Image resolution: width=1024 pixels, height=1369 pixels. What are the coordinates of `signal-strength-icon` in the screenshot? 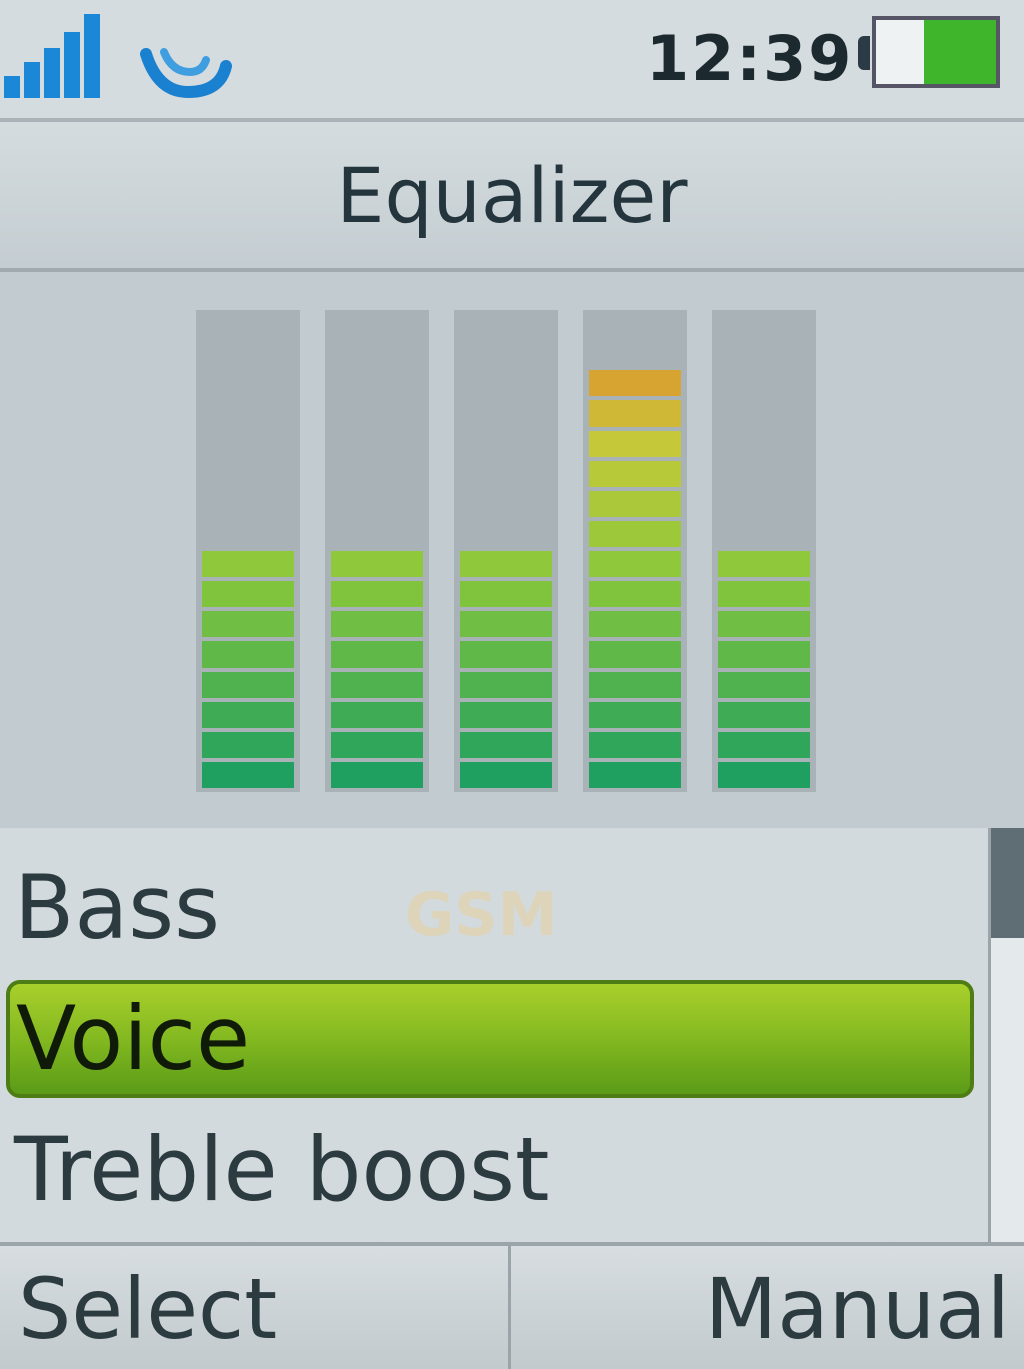 It's located at (54, 56).